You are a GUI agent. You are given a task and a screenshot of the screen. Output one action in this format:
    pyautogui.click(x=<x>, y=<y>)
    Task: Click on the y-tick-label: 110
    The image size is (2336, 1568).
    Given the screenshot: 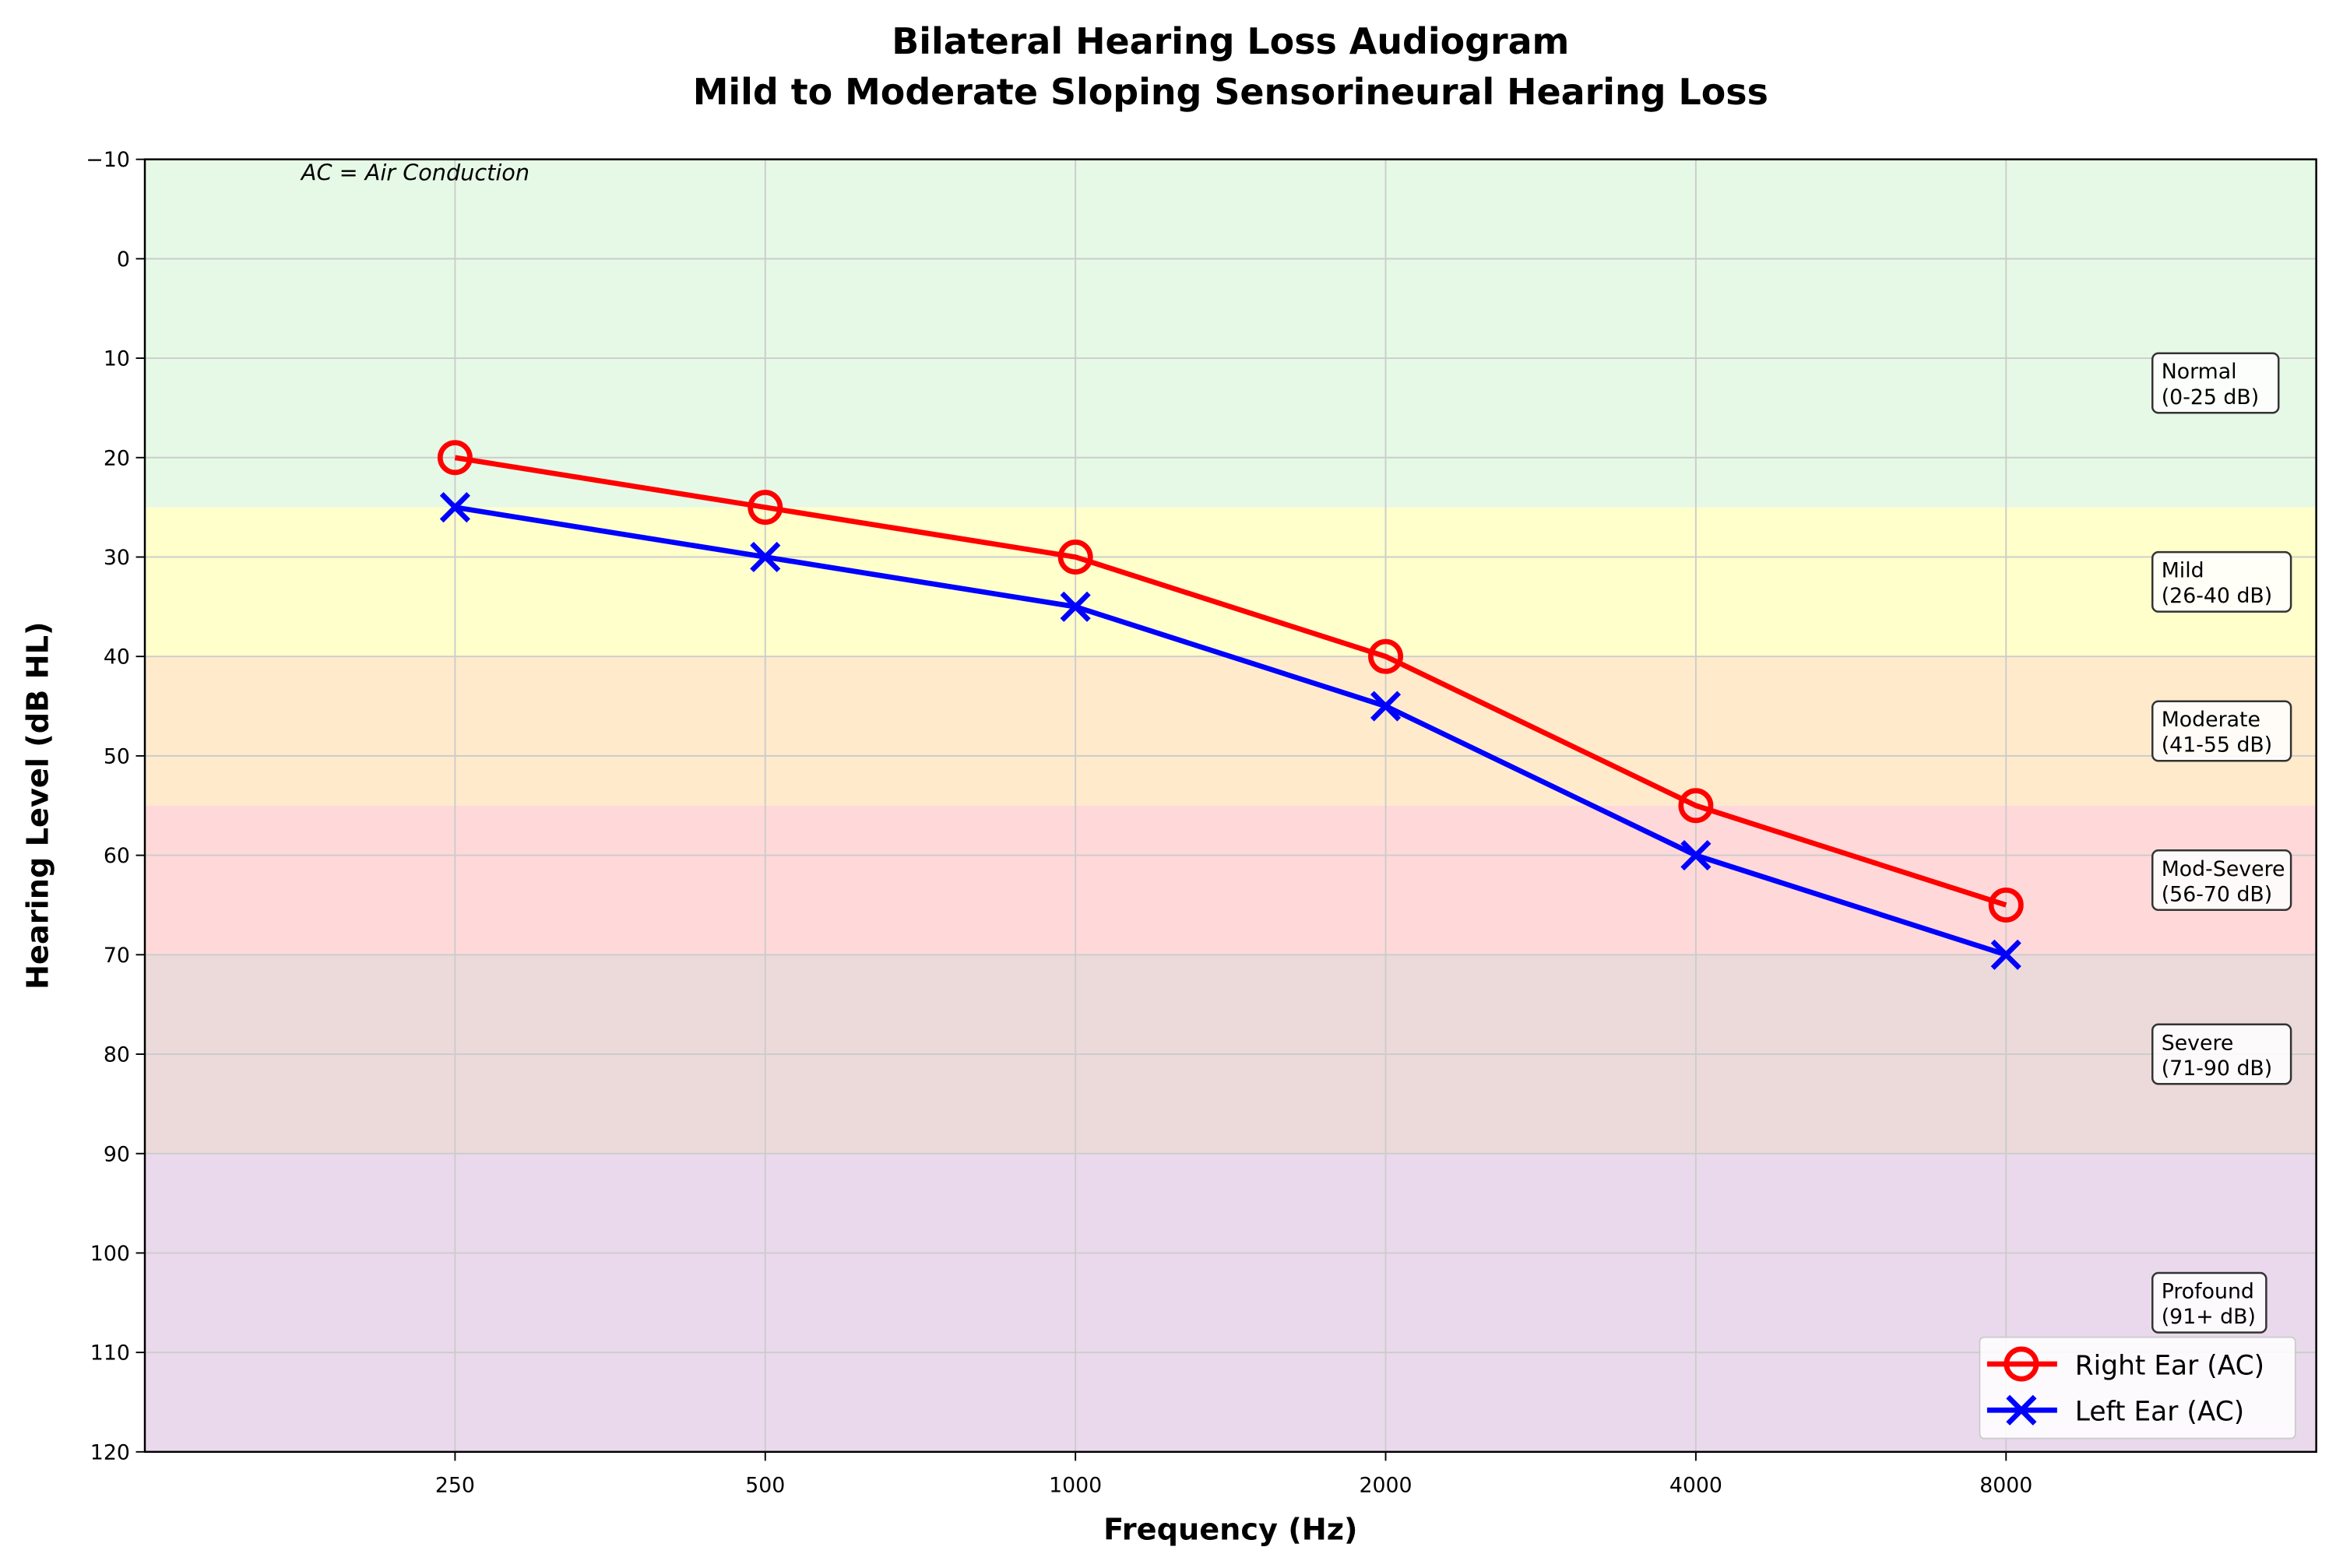 What is the action you would take?
    pyautogui.click(x=110, y=1353)
    